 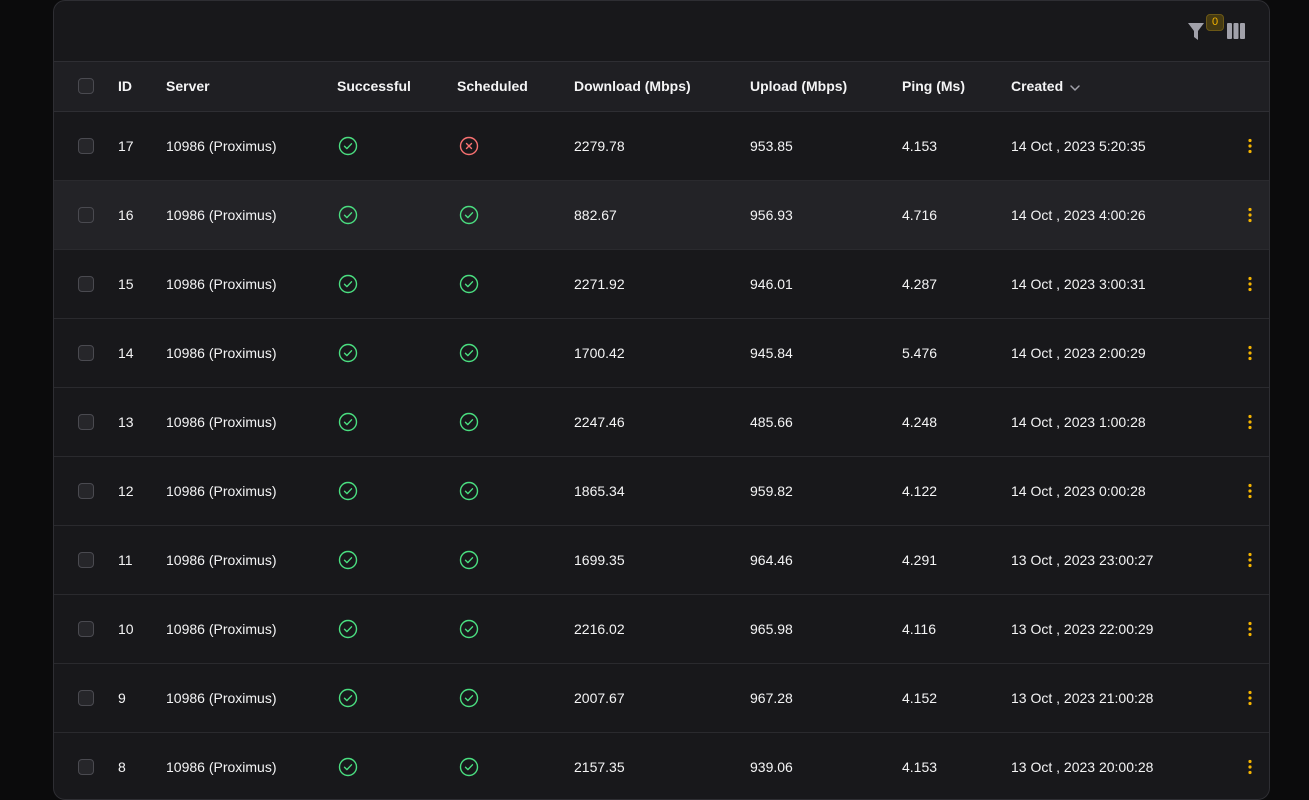 What do you see at coordinates (1246, 87) in the screenshot?
I see `actions-header` at bounding box center [1246, 87].